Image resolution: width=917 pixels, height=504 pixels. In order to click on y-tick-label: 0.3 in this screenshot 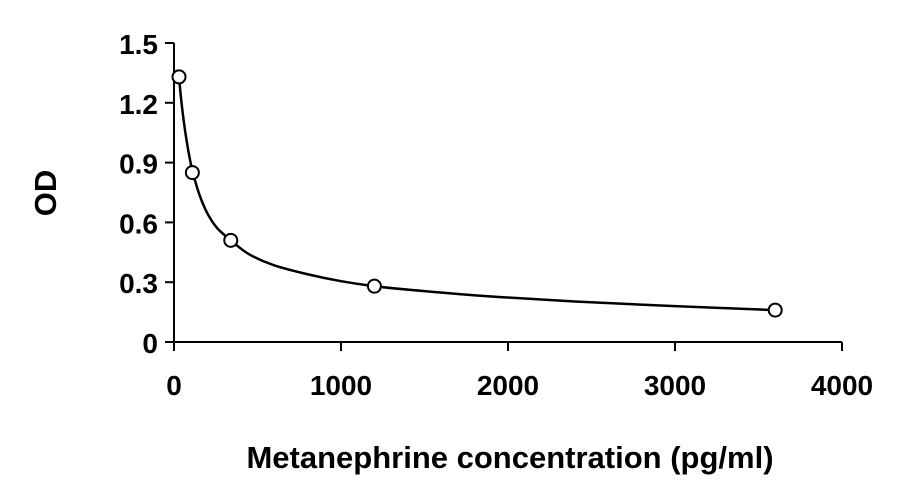, I will do `click(138, 283)`.